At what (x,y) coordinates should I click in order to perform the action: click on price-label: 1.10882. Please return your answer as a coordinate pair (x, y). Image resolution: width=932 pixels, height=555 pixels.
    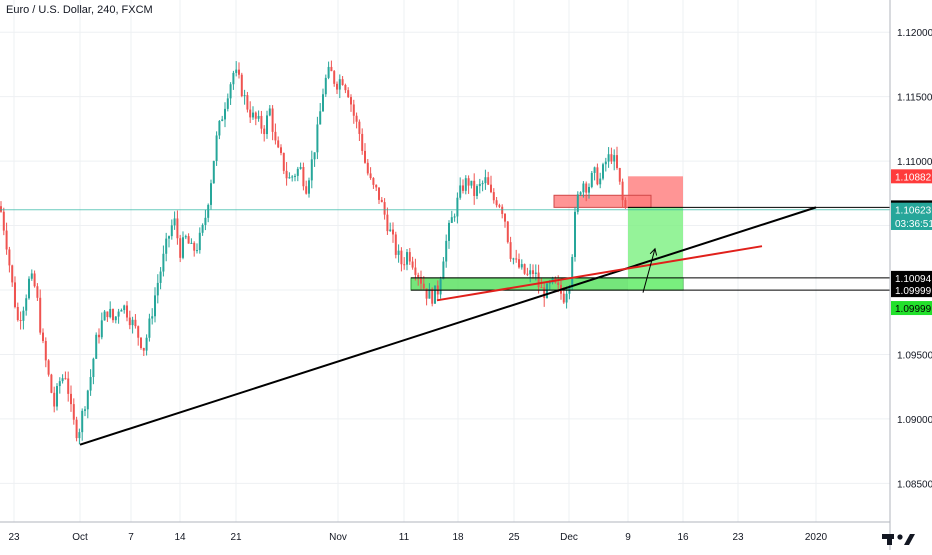
    Looking at the image, I should click on (911, 176).